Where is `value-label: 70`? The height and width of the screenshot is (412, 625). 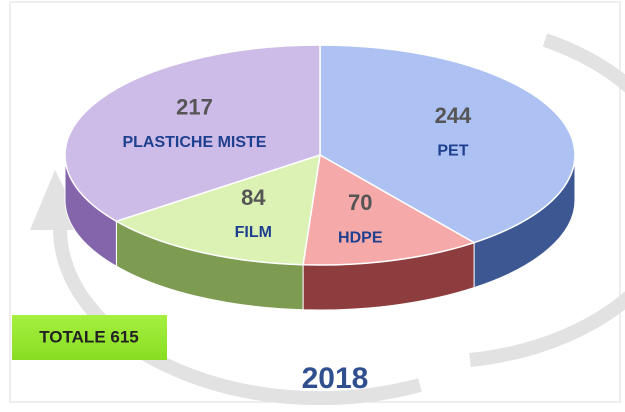
value-label: 70 is located at coordinates (360, 202).